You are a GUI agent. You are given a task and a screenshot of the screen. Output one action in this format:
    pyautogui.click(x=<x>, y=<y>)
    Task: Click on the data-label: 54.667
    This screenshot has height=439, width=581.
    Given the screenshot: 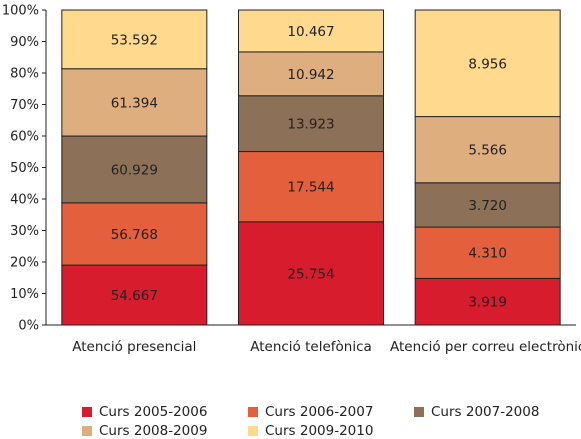 What is the action you would take?
    pyautogui.click(x=134, y=296)
    